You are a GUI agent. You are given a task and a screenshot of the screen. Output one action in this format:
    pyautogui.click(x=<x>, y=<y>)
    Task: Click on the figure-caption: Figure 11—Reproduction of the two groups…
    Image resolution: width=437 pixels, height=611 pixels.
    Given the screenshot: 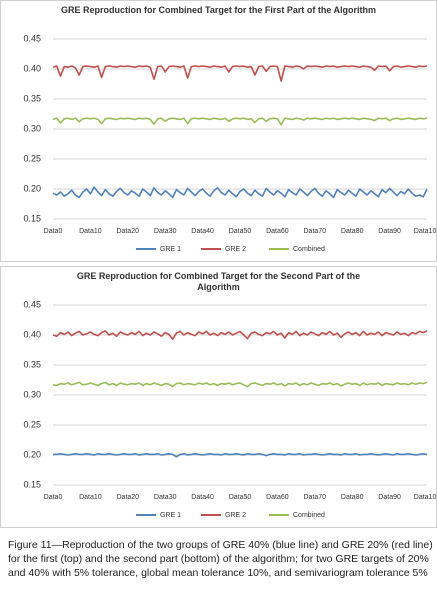 What is the action you would take?
    pyautogui.click(x=220, y=559)
    